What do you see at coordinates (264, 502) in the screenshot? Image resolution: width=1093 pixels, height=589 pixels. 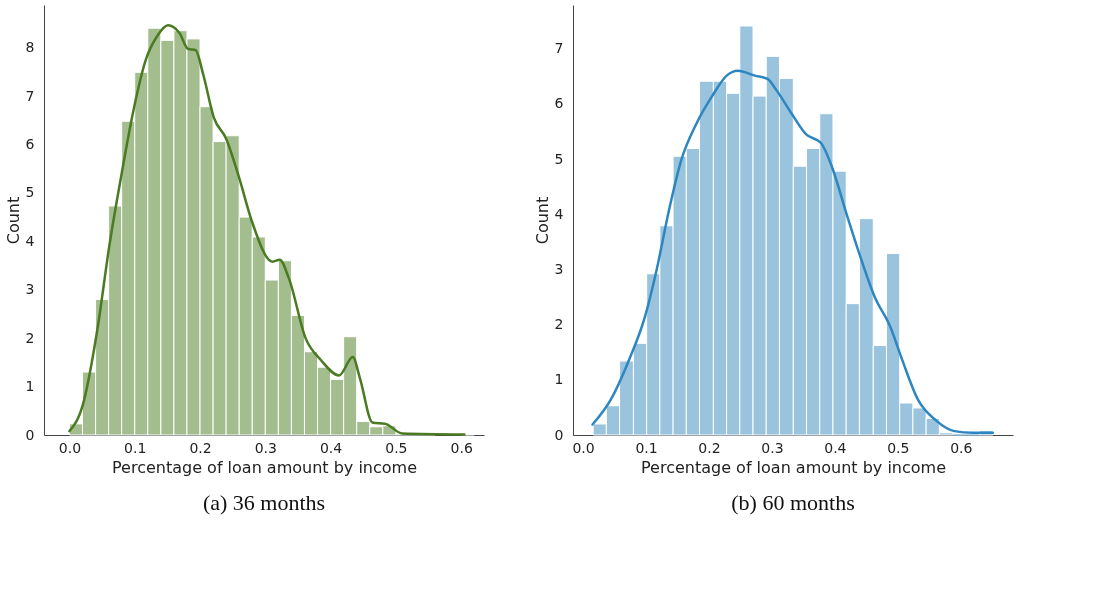 I see `text: (a) 36 months` at bounding box center [264, 502].